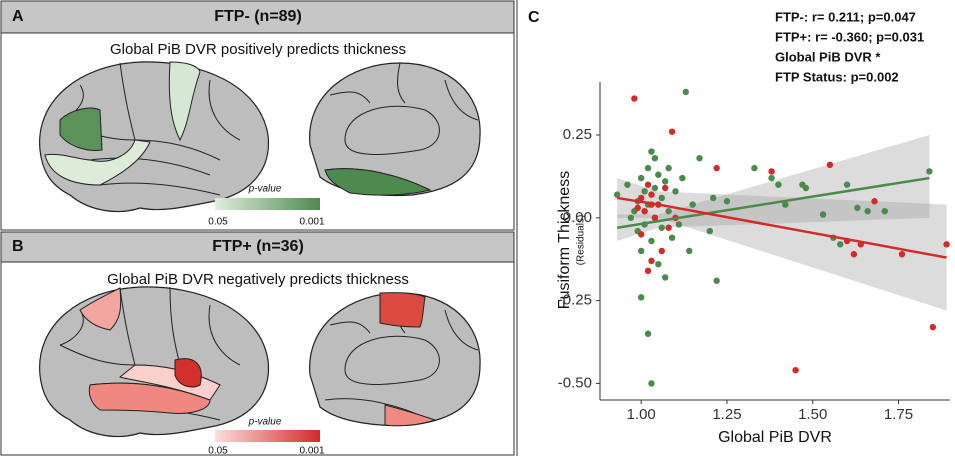 The image size is (955, 456). What do you see at coordinates (581, 240) in the screenshot?
I see `y-axis-sublabel: (Residuals)` at bounding box center [581, 240].